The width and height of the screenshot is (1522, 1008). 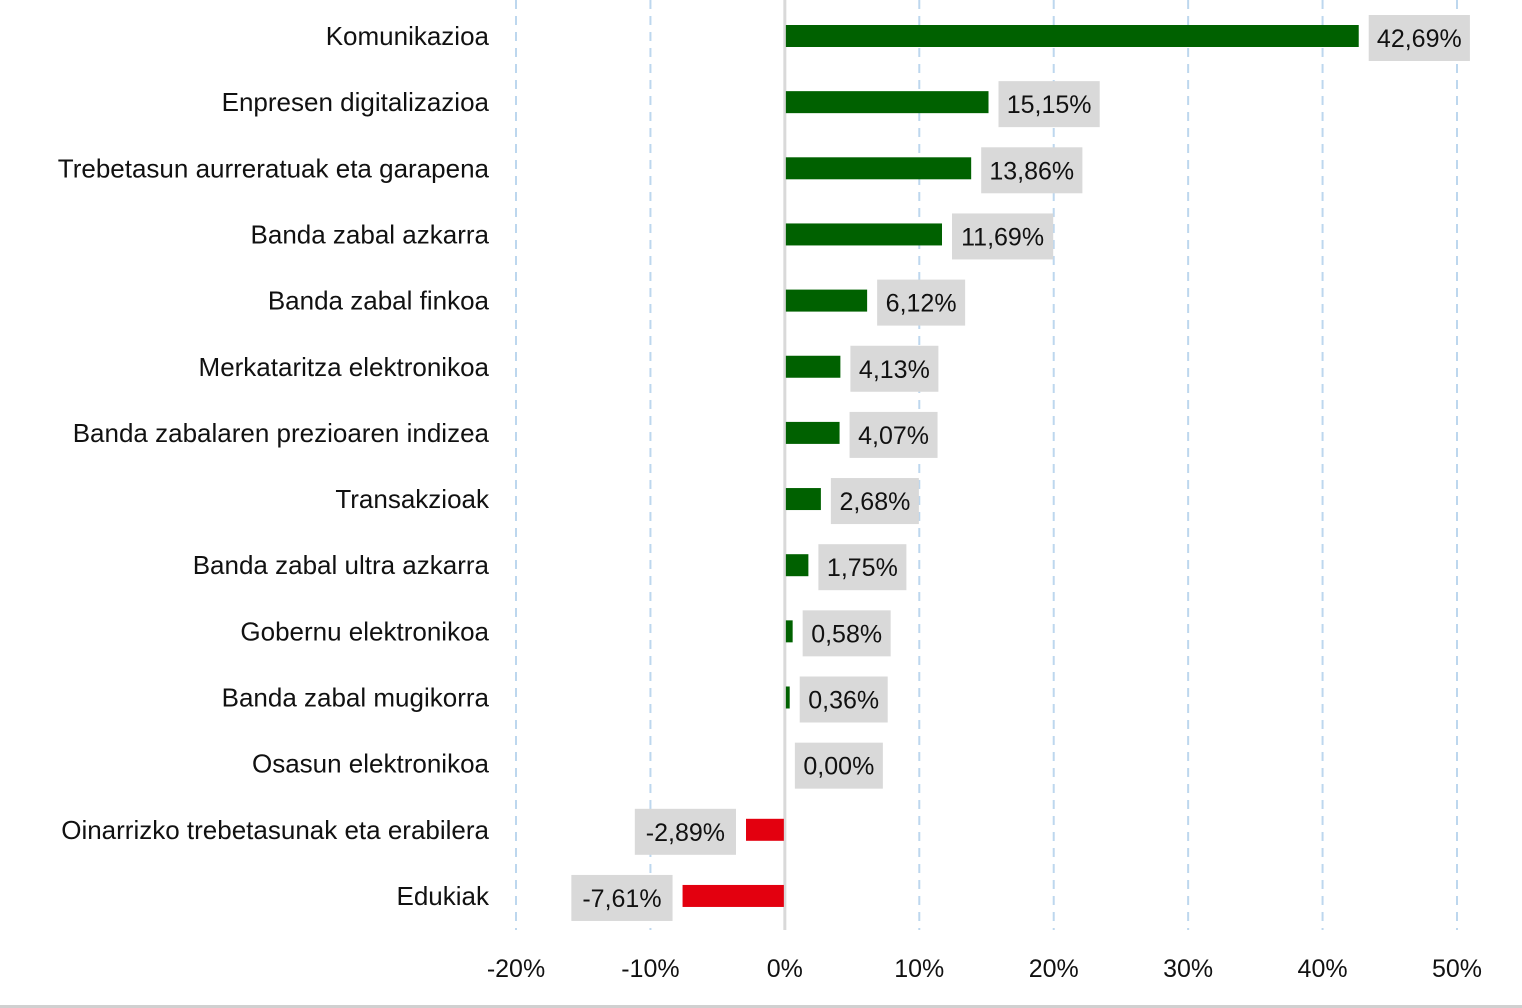 I want to click on category-label: Osasun elektronikoa, so click(x=371, y=764).